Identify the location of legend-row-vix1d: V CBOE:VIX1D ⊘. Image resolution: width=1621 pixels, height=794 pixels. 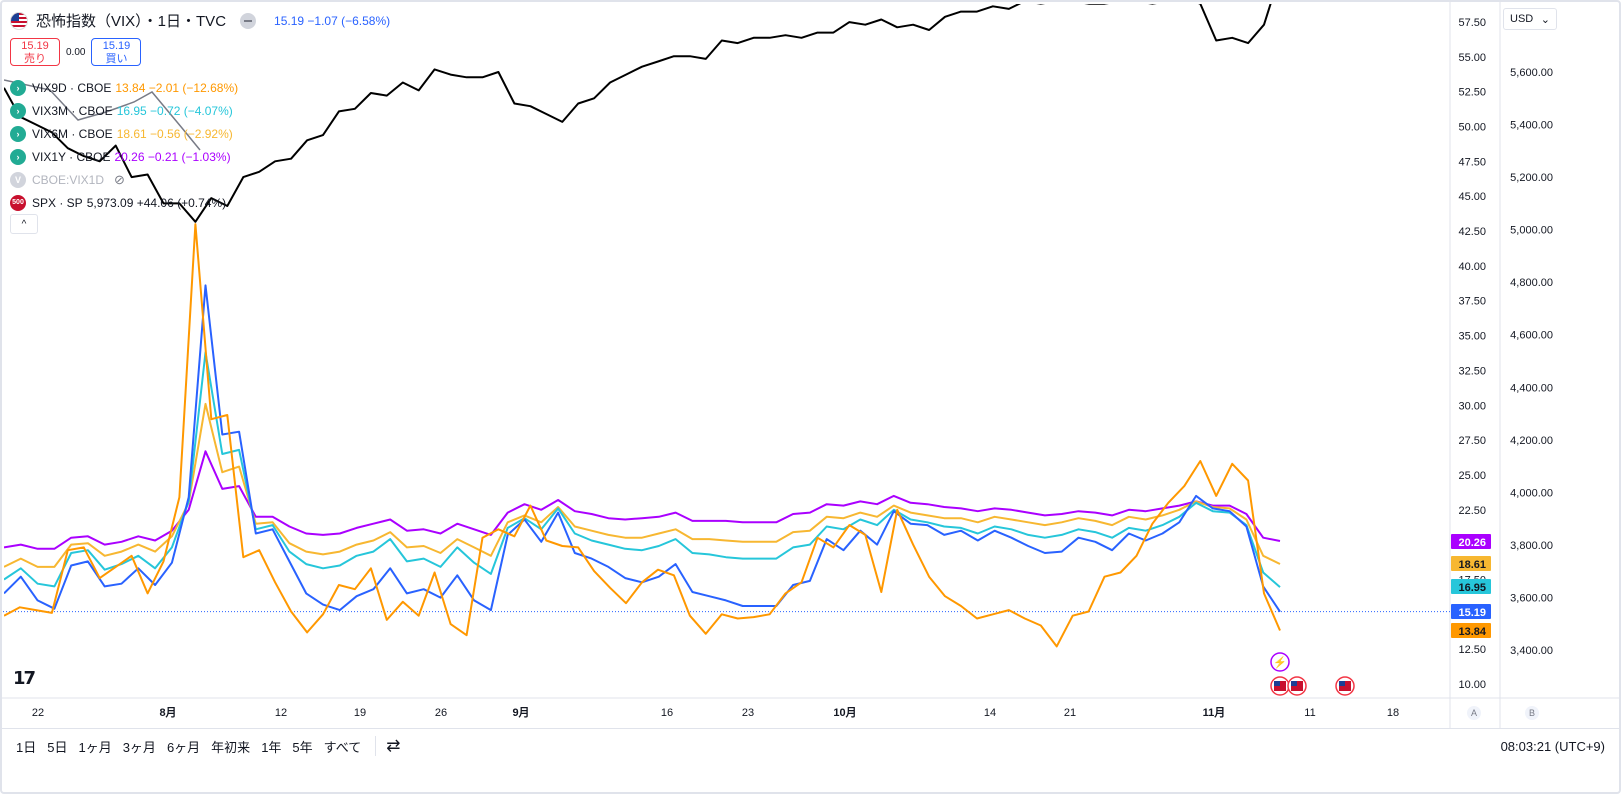
(124, 179).